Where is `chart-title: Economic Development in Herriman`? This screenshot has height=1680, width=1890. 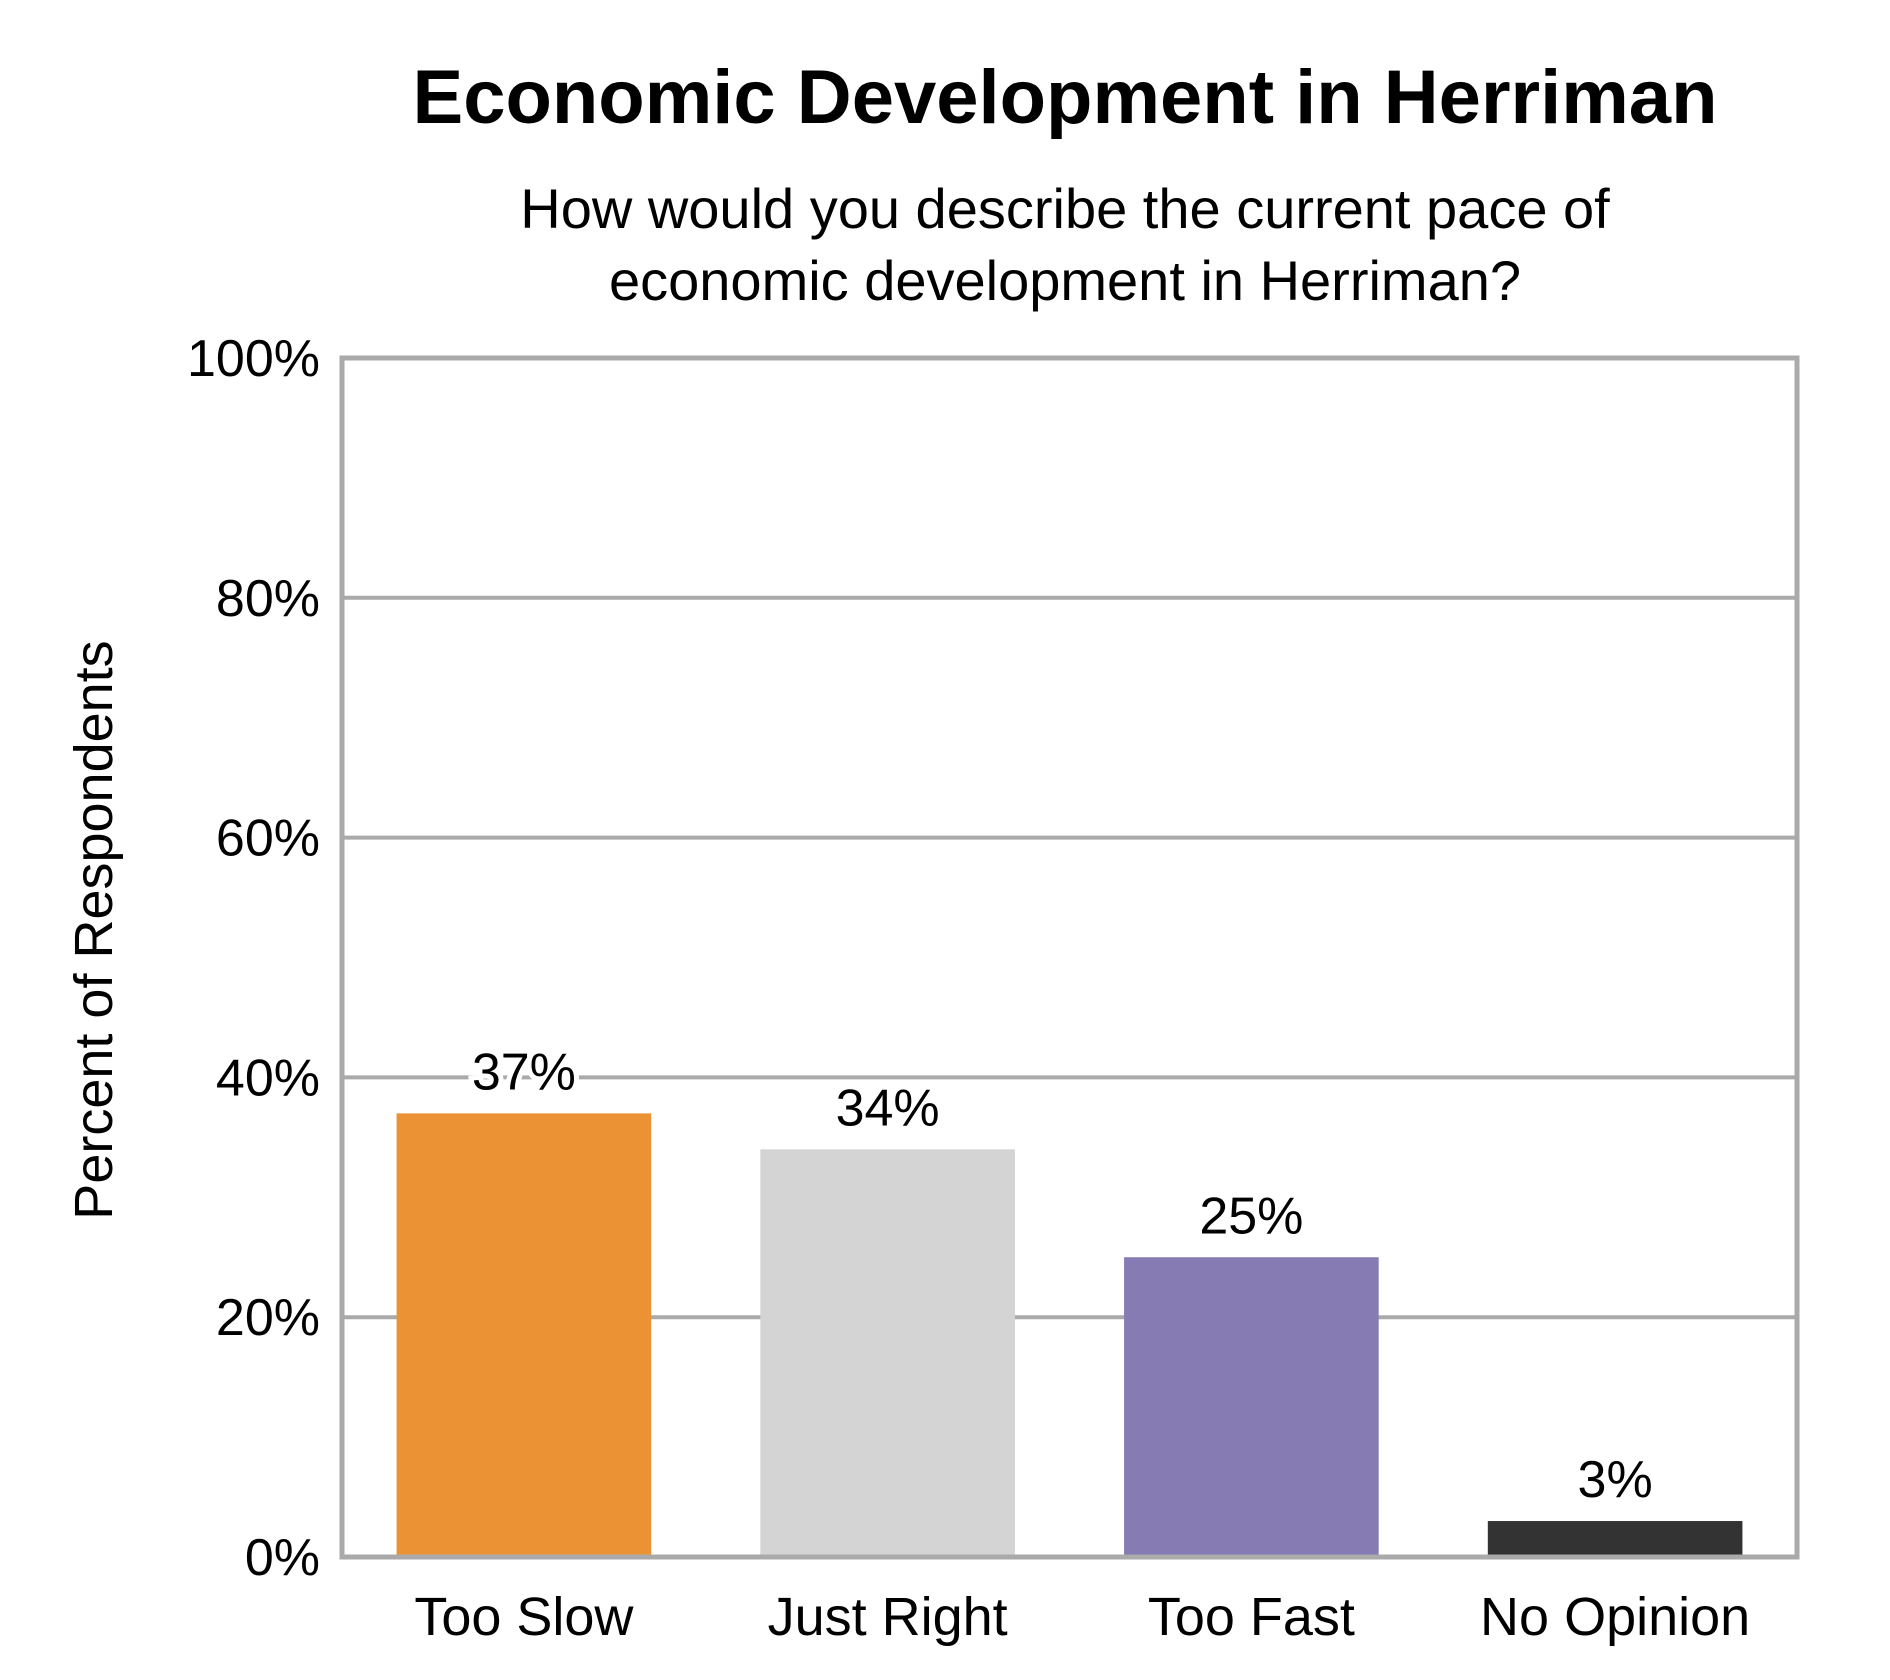
chart-title: Economic Development in Herriman is located at coordinates (1065, 97).